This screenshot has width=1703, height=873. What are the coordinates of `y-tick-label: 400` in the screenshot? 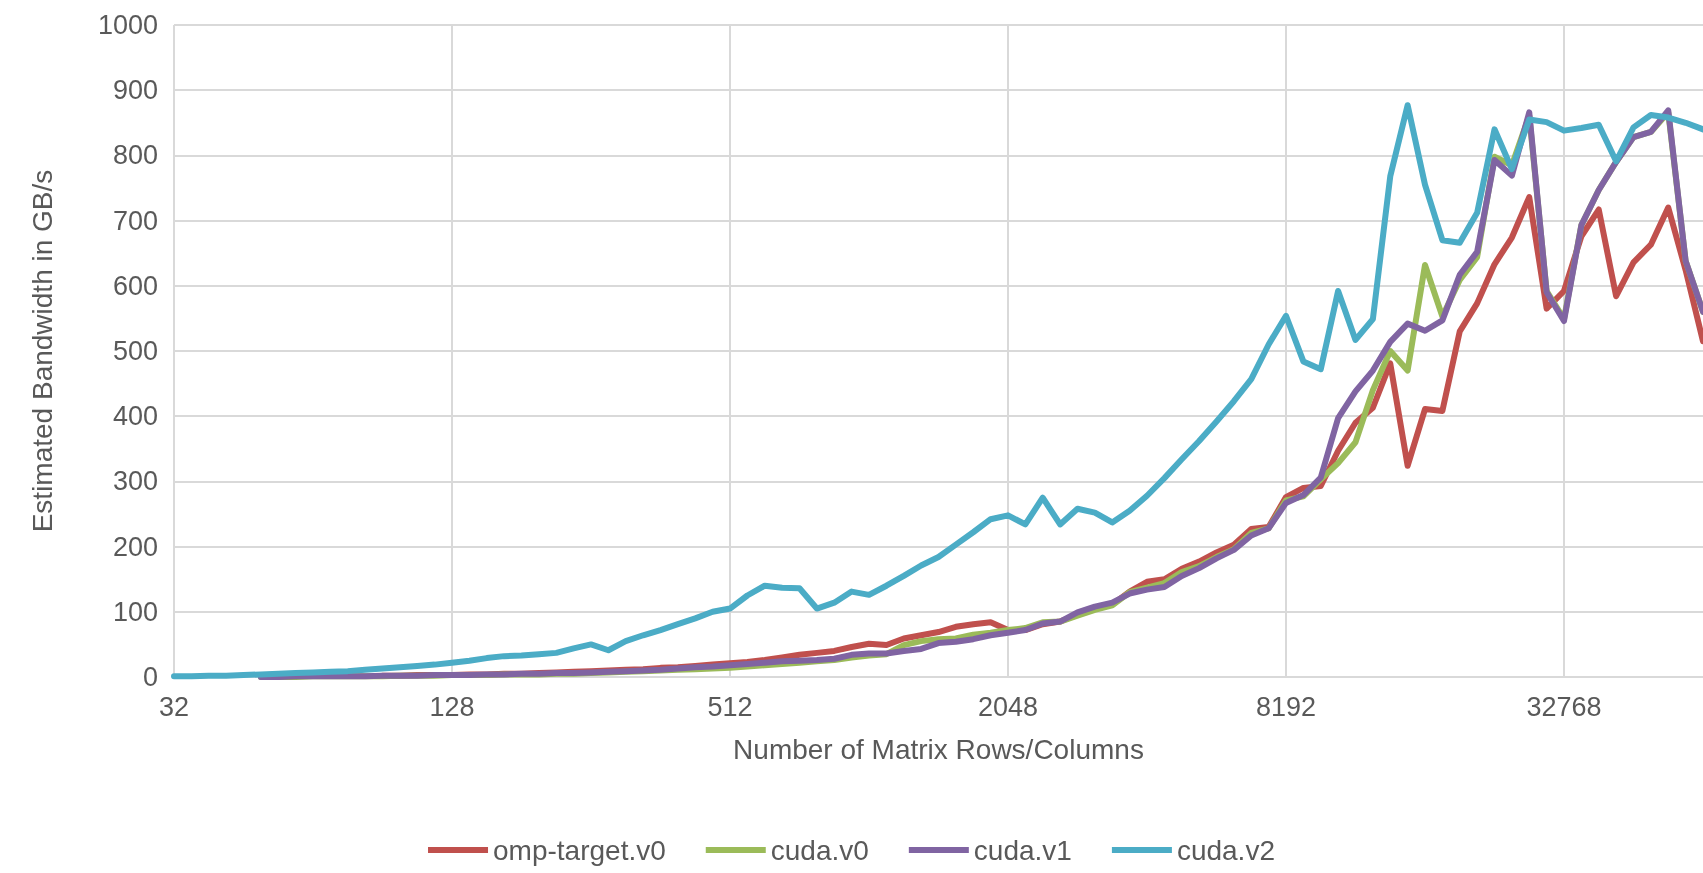 It's located at (135, 416).